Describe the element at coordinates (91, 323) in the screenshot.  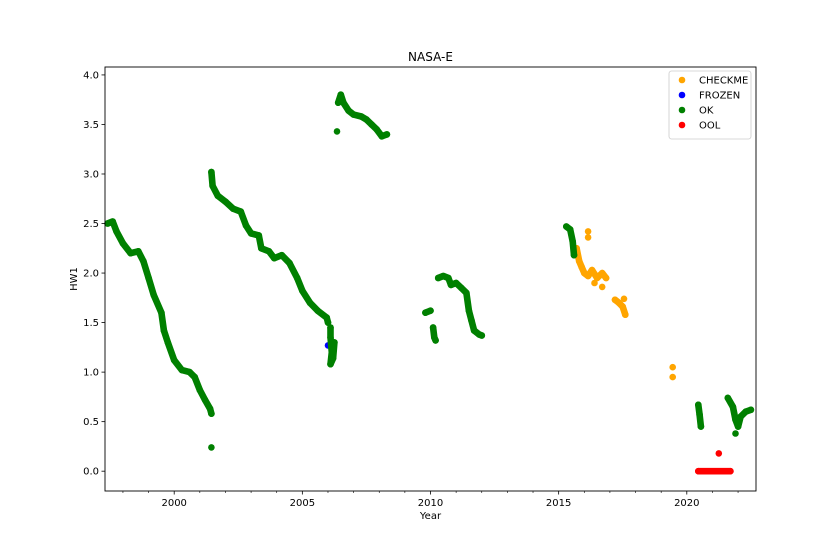
I see `y-tick-label: 1.5` at that location.